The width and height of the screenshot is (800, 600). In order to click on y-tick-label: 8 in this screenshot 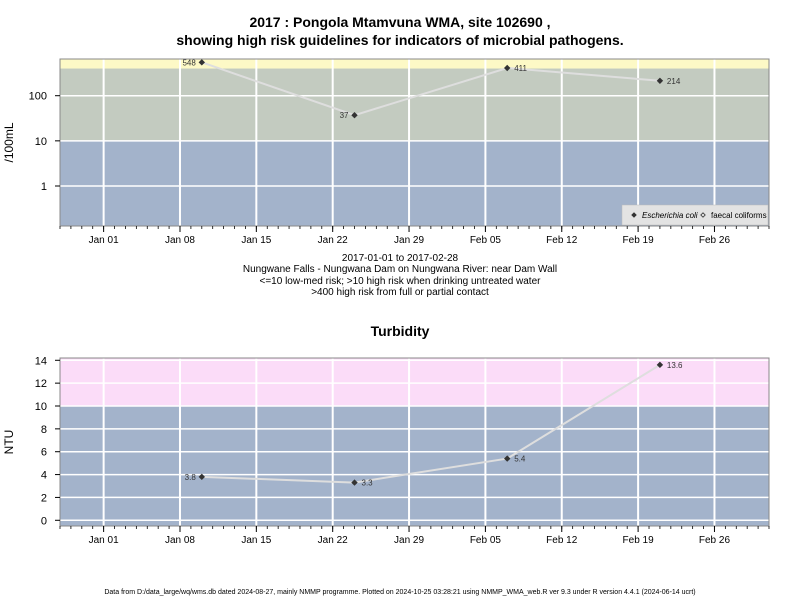, I will do `click(44, 430)`.